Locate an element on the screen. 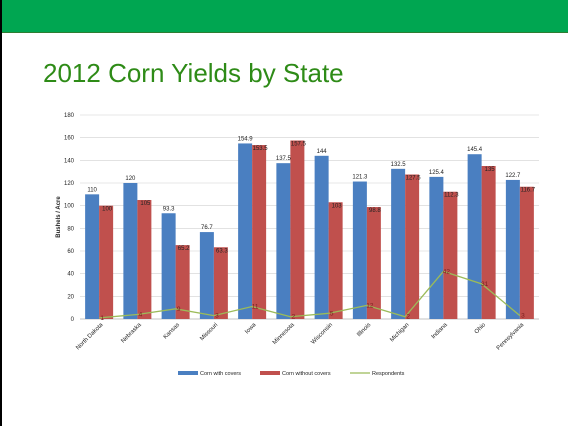  data-label-with-covers: 122.7 is located at coordinates (513, 176).